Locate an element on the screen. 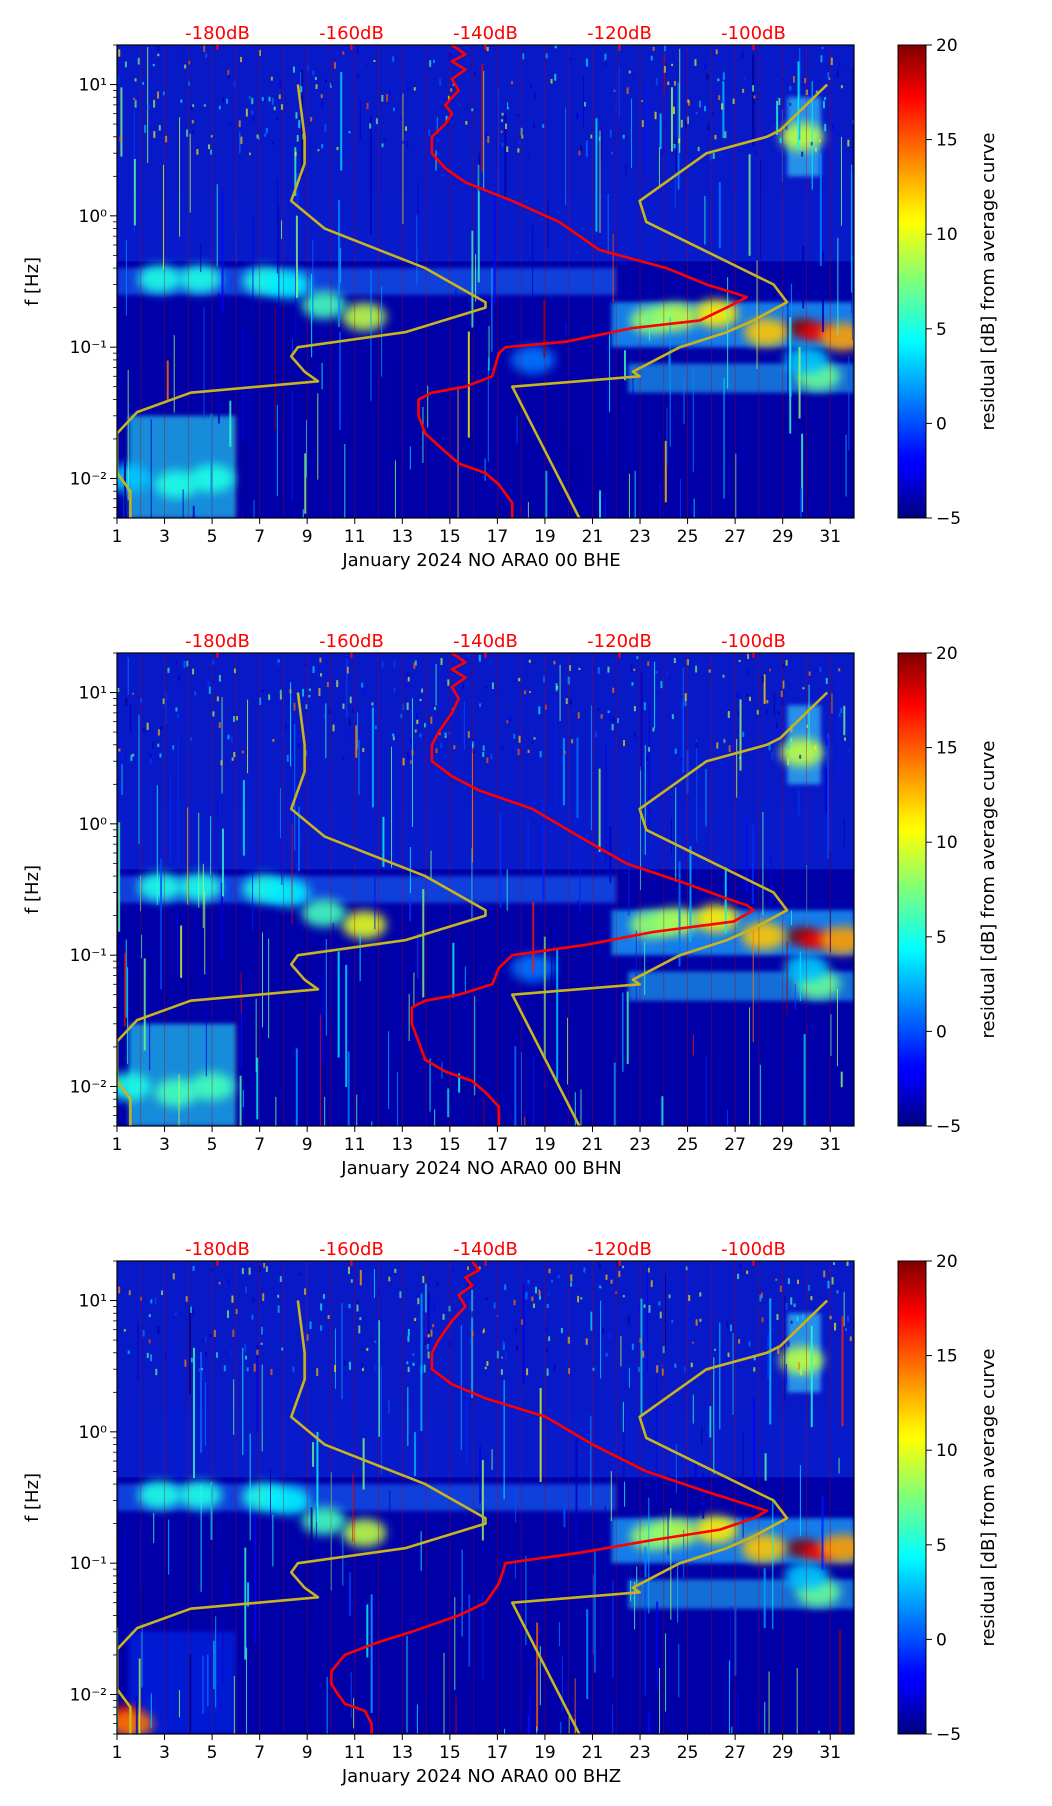  x-tick-label: 7 is located at coordinates (259, 1145).